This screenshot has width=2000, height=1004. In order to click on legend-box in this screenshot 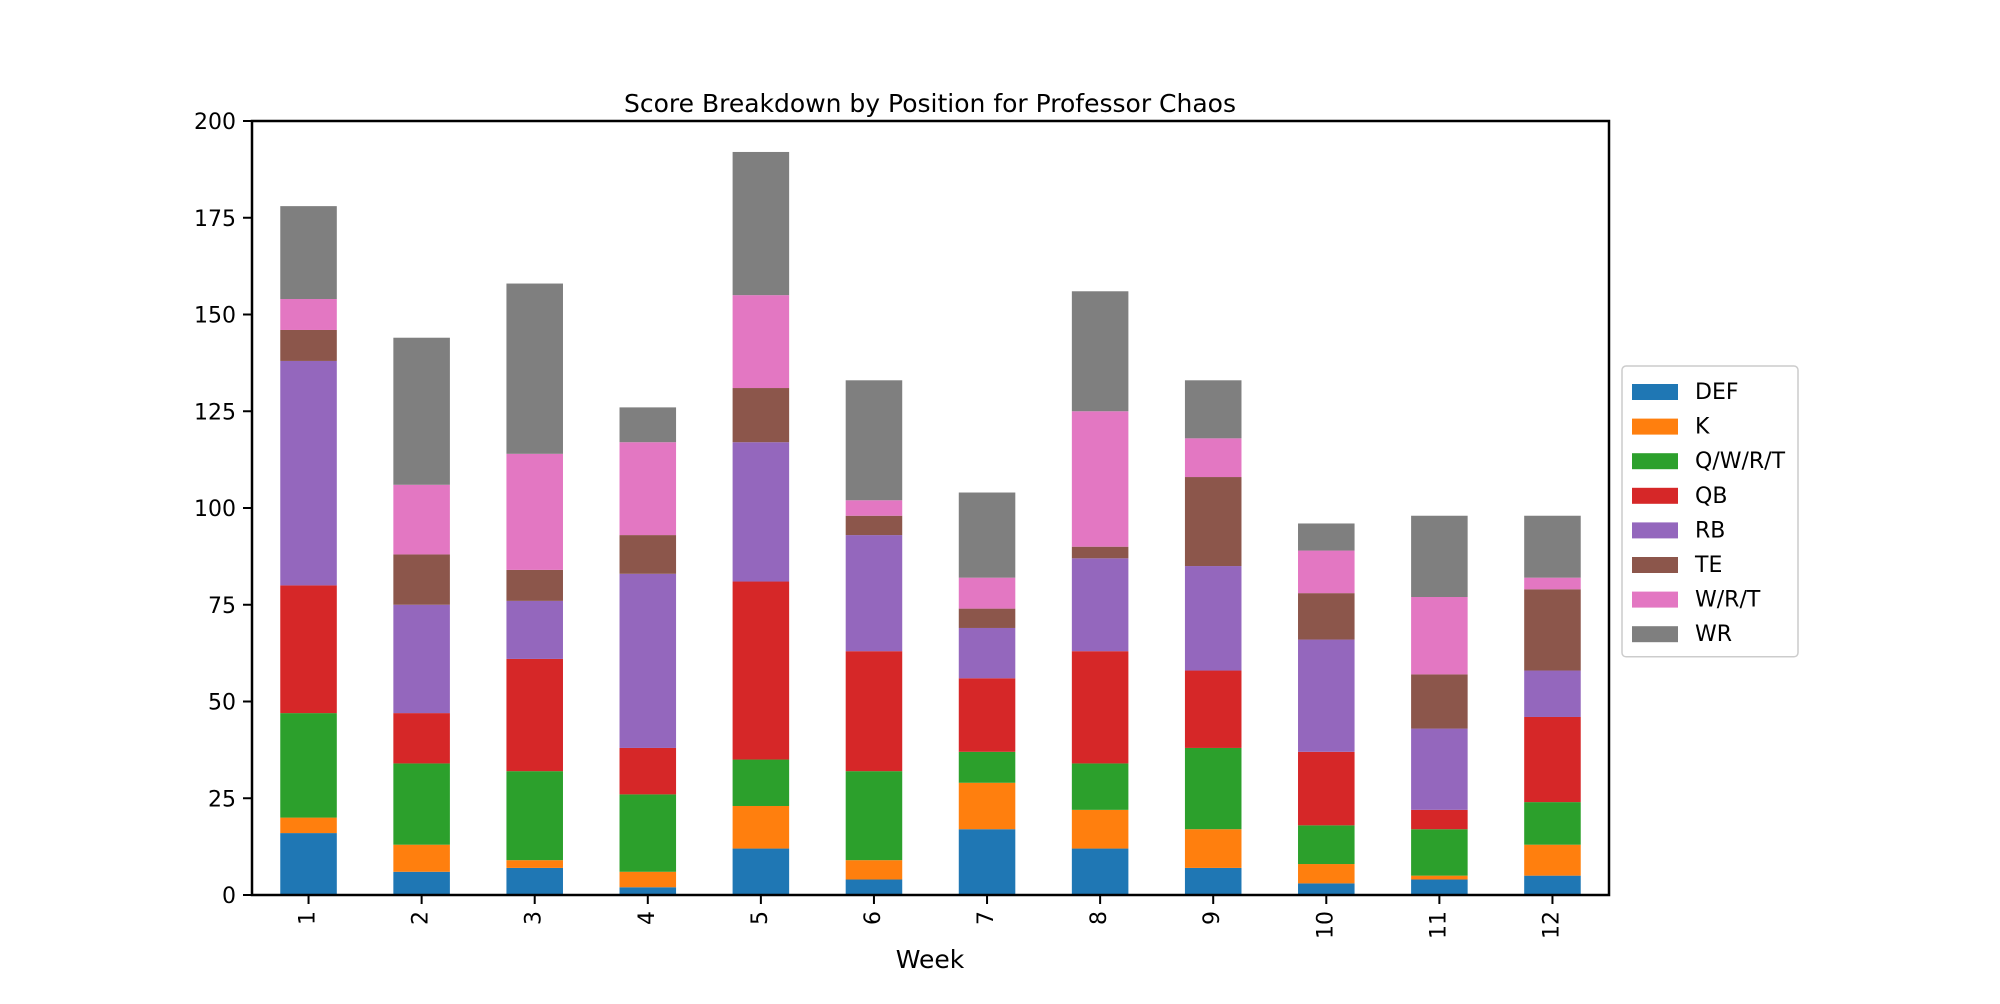, I will do `click(1710, 511)`.